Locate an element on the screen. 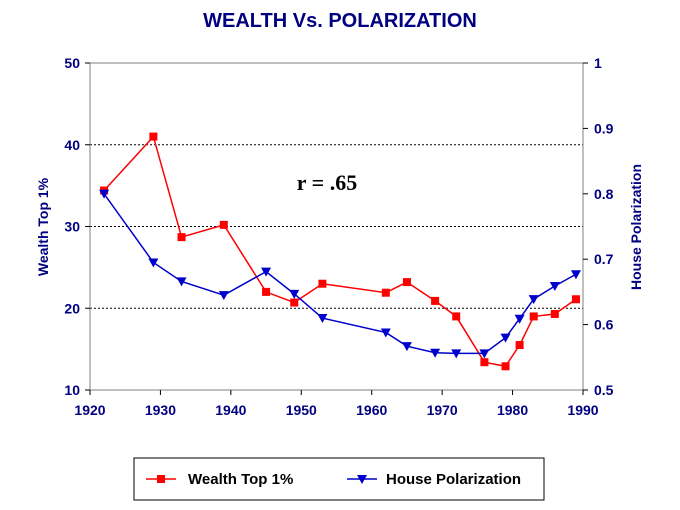 The image size is (680, 510). y-left-tick-label: 40 is located at coordinates (72, 145).